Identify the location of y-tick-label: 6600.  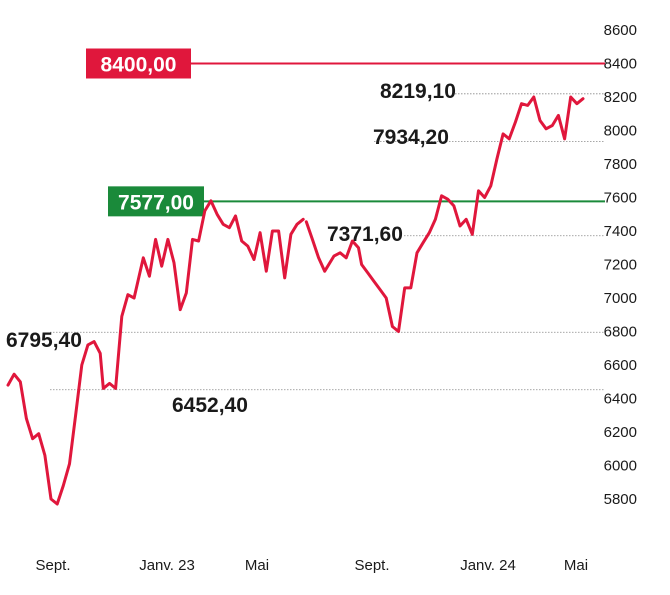
(620, 365).